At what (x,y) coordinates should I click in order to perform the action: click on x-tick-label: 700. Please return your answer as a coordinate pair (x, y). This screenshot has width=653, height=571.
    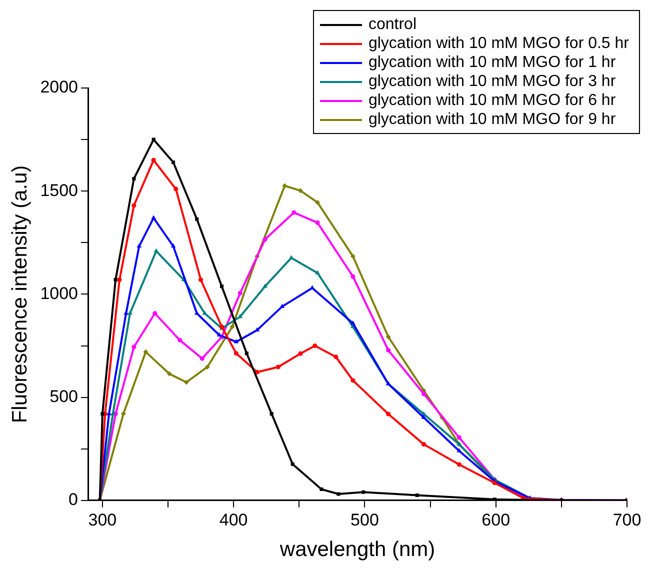
    Looking at the image, I should click on (627, 520).